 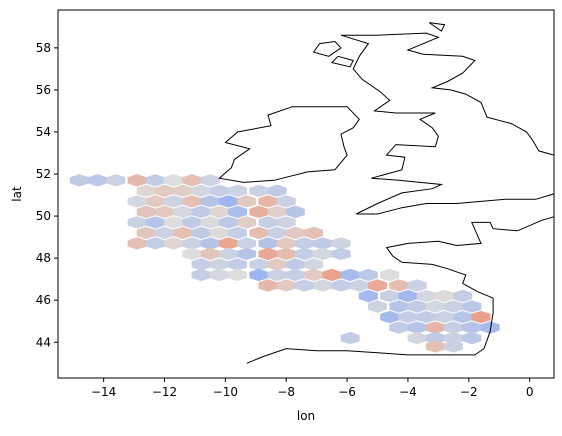 What do you see at coordinates (342, 61) in the screenshot?
I see `coastline` at bounding box center [342, 61].